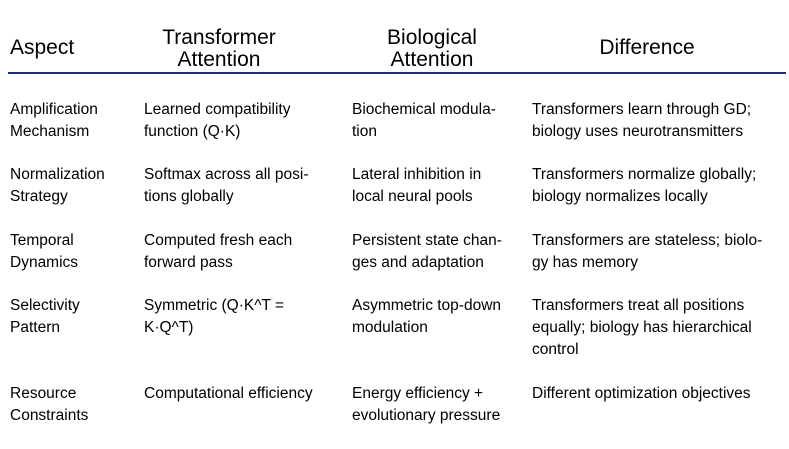  I want to click on cell-line: Temporal, so click(42, 240).